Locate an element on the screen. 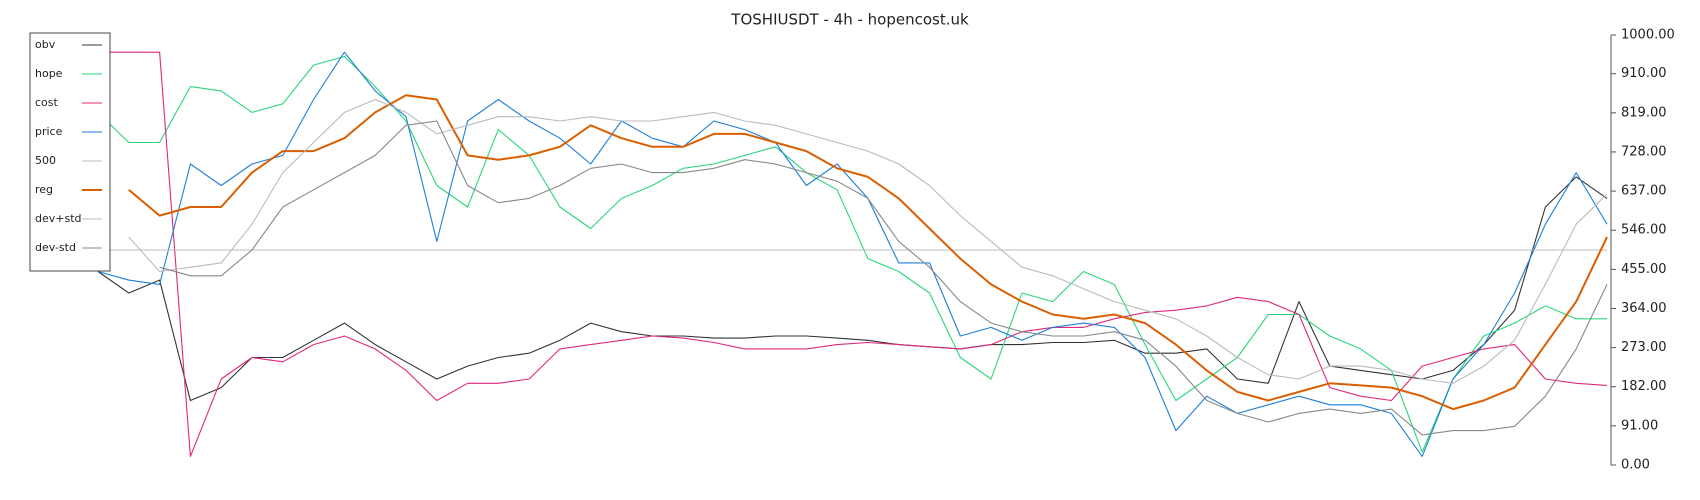 This screenshot has width=1700, height=500. y-tick-label: 910.00 is located at coordinates (1644, 73).